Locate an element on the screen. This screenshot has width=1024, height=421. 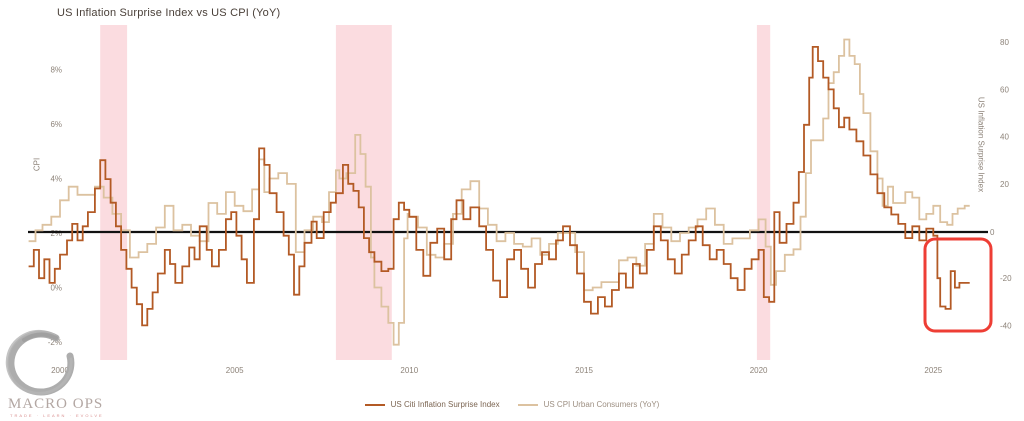
x-axis-tick: 2015 is located at coordinates (584, 370).